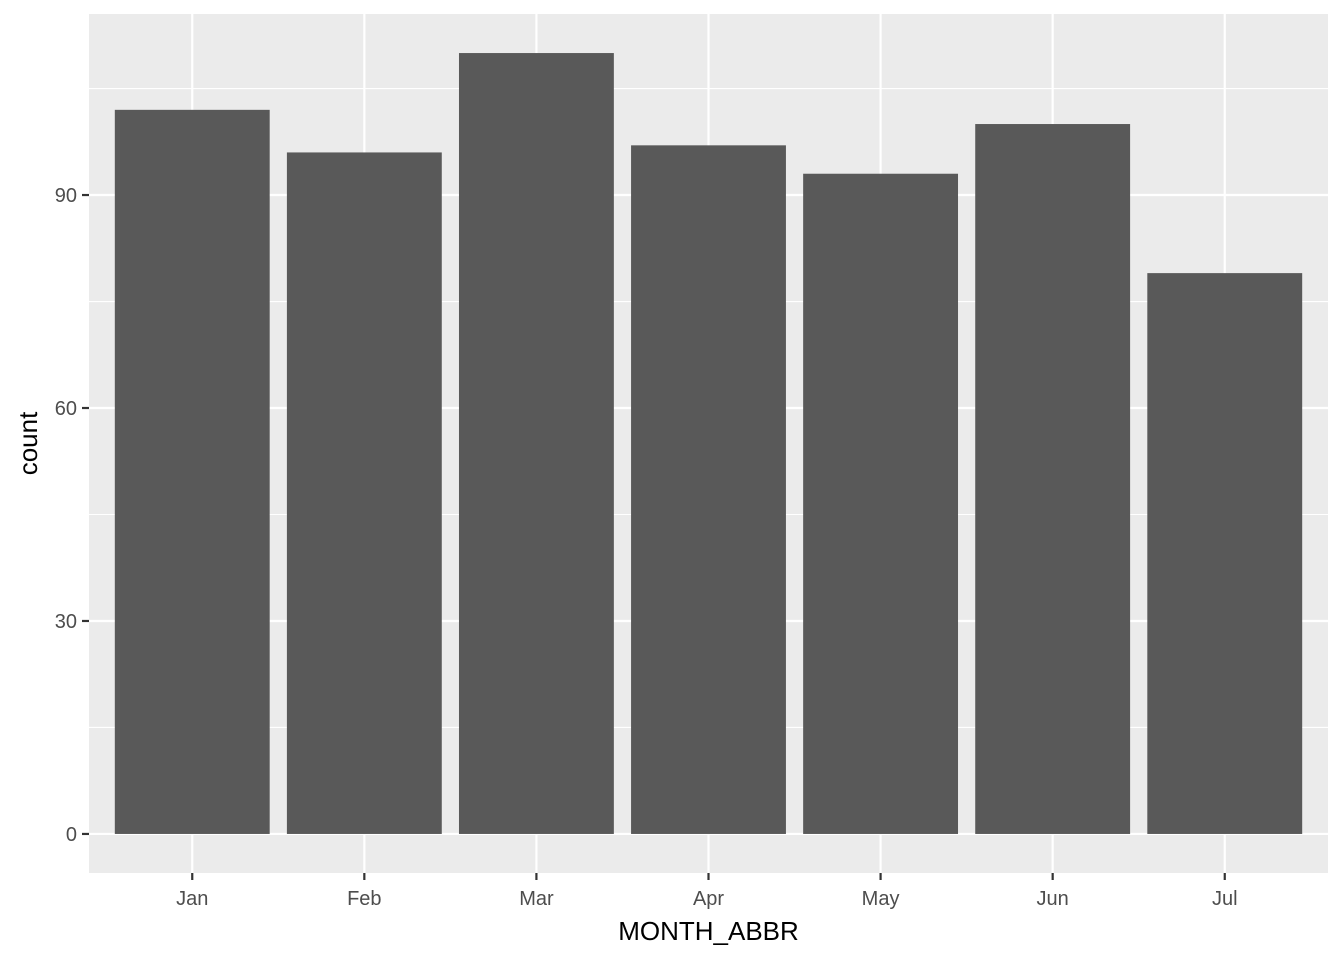 The width and height of the screenshot is (1344, 960). Describe the element at coordinates (364, 493) in the screenshot. I see `bar-feb` at that location.